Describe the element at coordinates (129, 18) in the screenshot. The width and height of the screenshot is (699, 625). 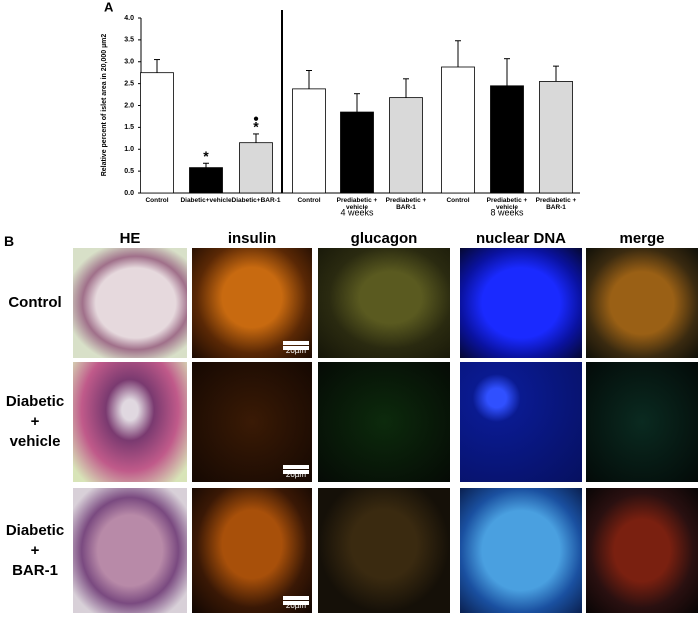
I see `y-tick-label: 4.0` at that location.